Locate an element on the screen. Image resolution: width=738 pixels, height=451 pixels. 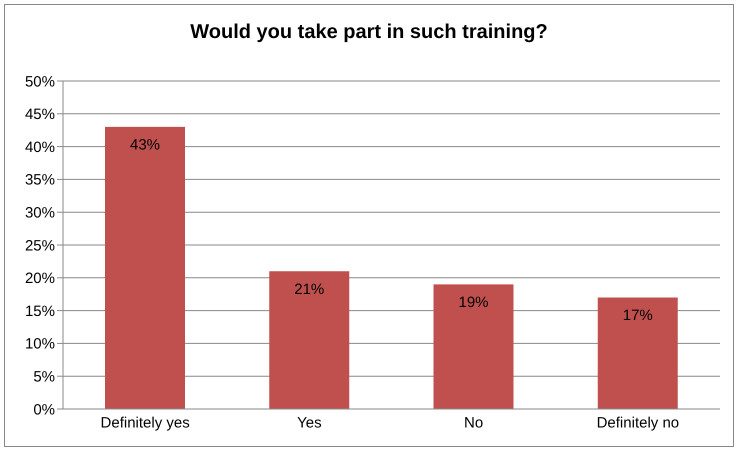
y-tick-label: 0% is located at coordinates (44, 409).